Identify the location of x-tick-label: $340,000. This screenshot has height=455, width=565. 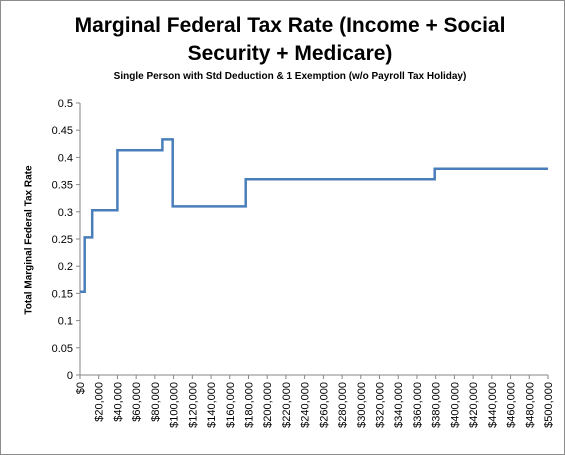
(399, 405).